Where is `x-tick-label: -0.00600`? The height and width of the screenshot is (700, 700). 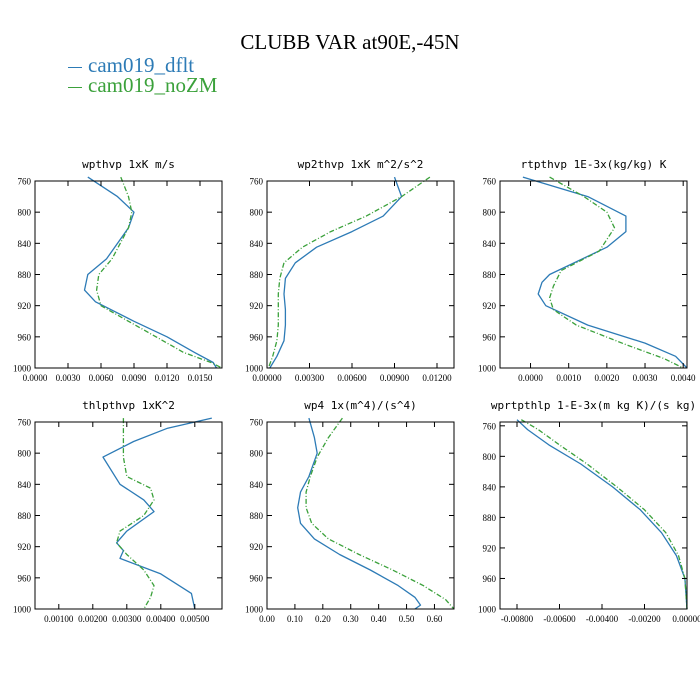
x-tick-label: -0.00600 is located at coordinates (559, 619).